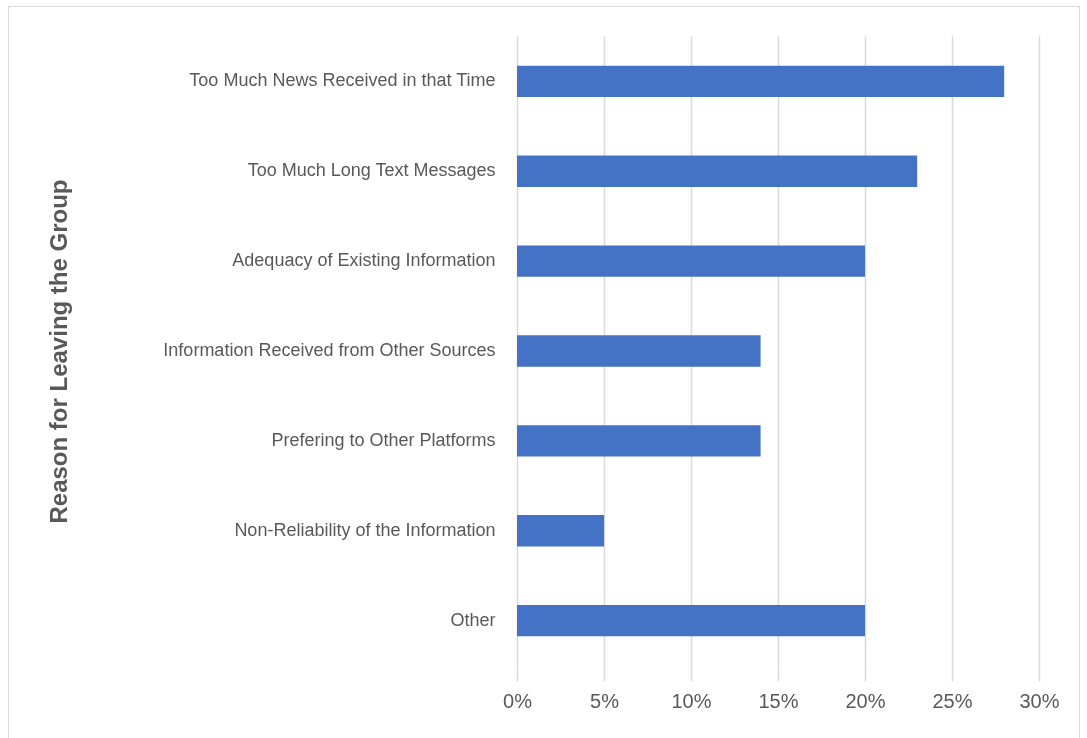 This screenshot has width=1087, height=738. What do you see at coordinates (1039, 700) in the screenshot?
I see `x-tick-label: 30%` at bounding box center [1039, 700].